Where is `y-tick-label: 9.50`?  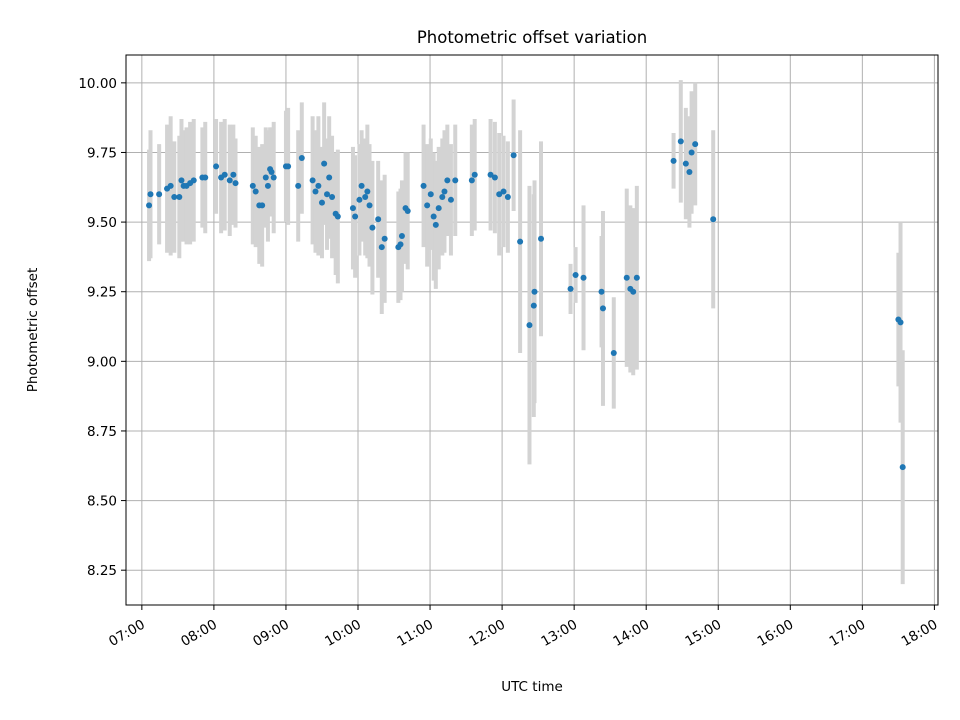 y-tick-label: 9.50 is located at coordinates (102, 223).